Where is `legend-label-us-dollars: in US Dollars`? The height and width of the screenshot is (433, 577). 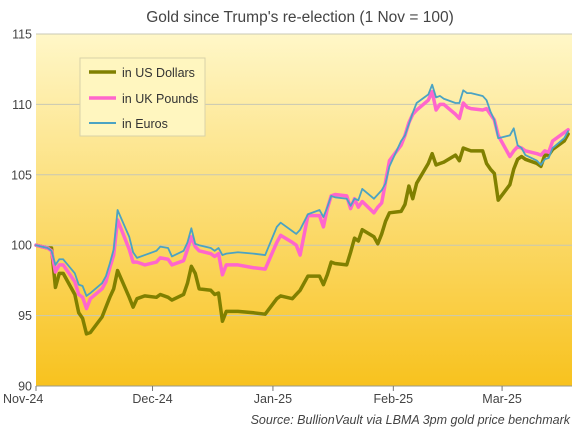 legend-label-us-dollars: in US Dollars is located at coordinates (158, 73).